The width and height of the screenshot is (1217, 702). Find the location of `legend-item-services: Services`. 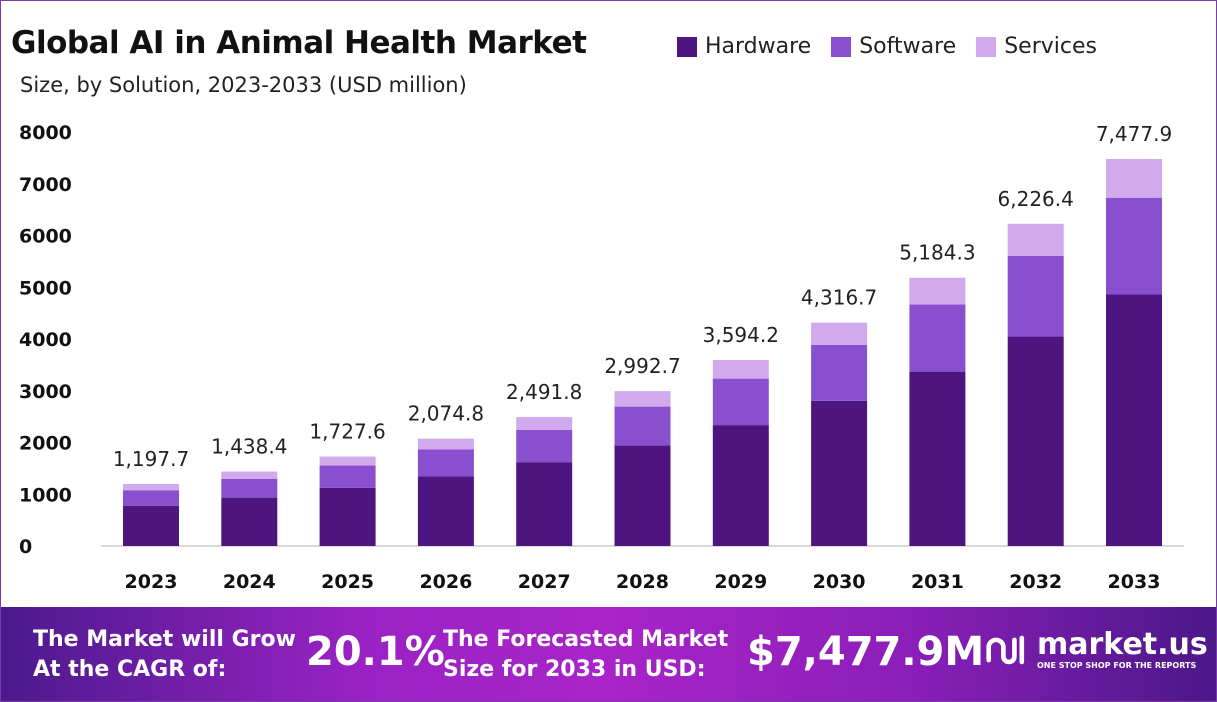

legend-item-services: Services is located at coordinates (1036, 46).